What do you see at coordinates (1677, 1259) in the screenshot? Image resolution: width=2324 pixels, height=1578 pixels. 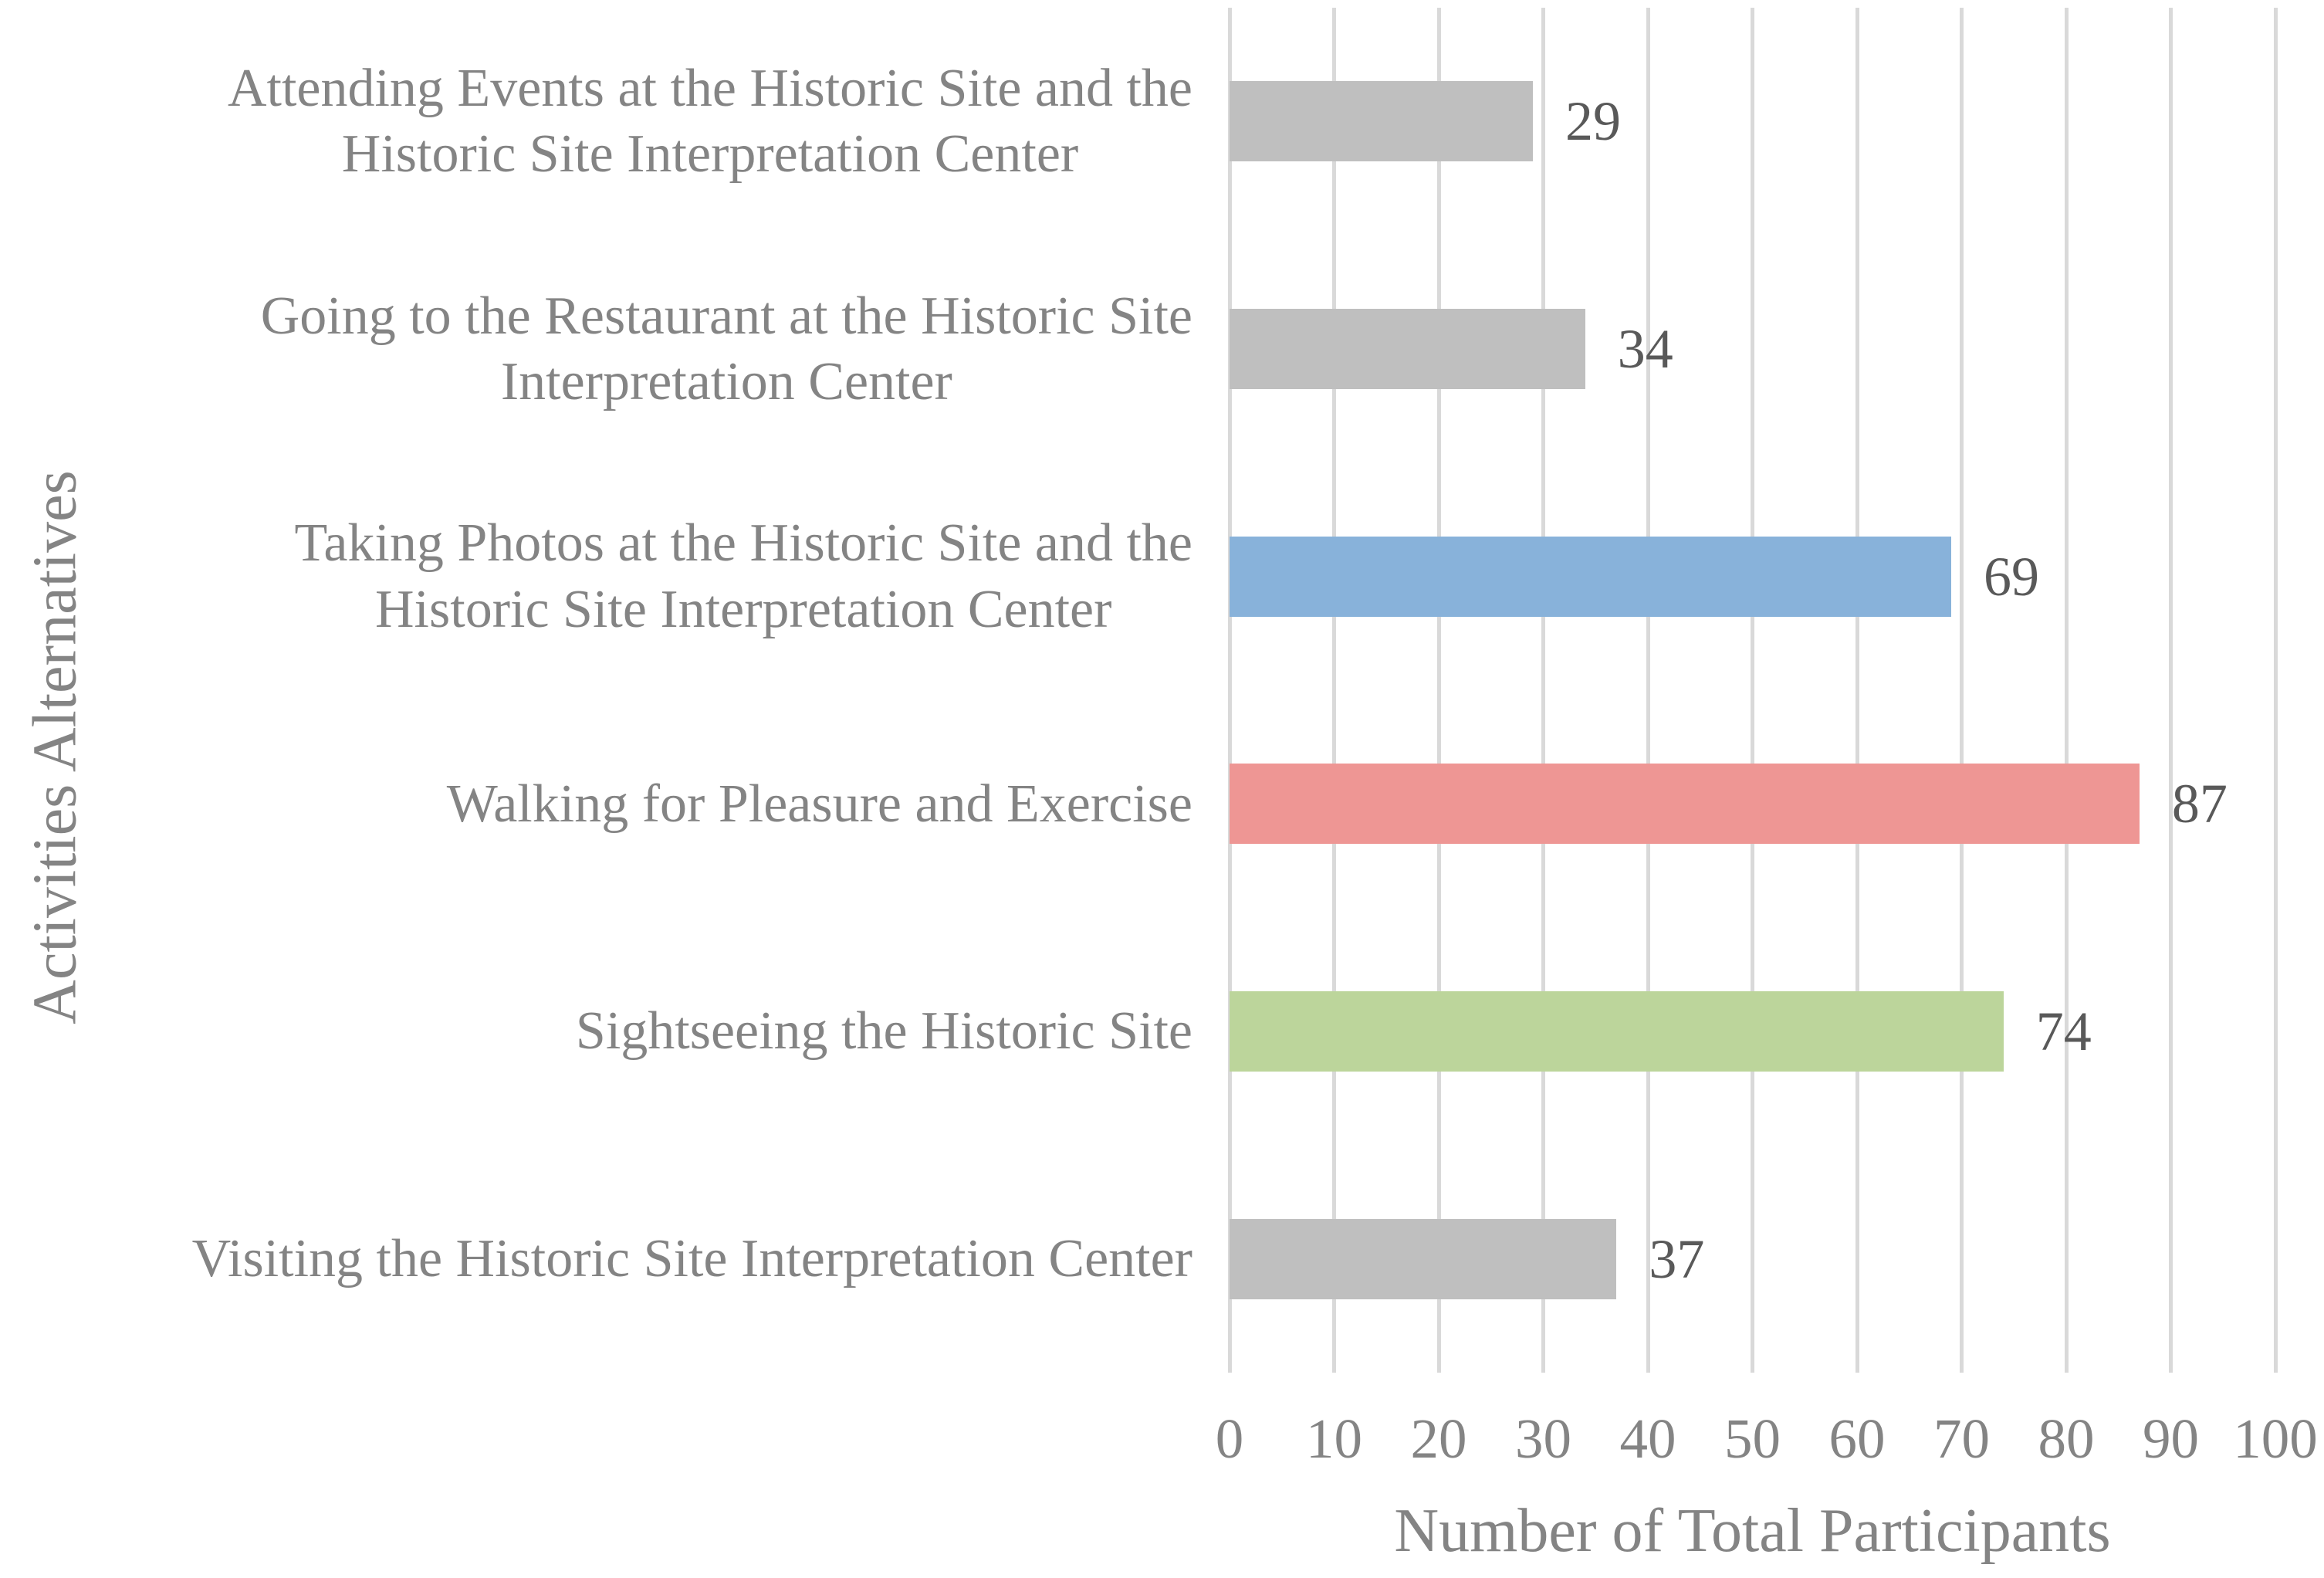 I see `bar-value-label: 37` at bounding box center [1677, 1259].